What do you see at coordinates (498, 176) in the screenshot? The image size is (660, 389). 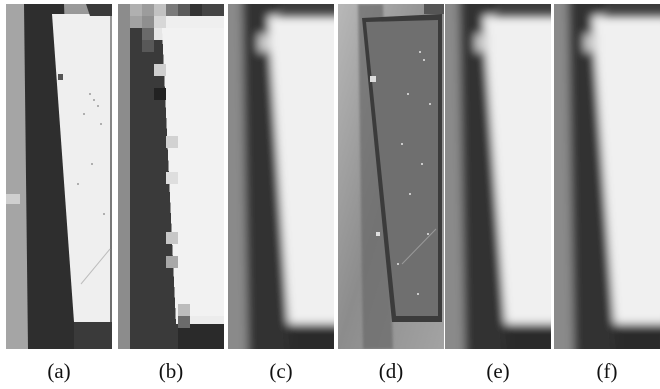 I see `image-panel-e` at bounding box center [498, 176].